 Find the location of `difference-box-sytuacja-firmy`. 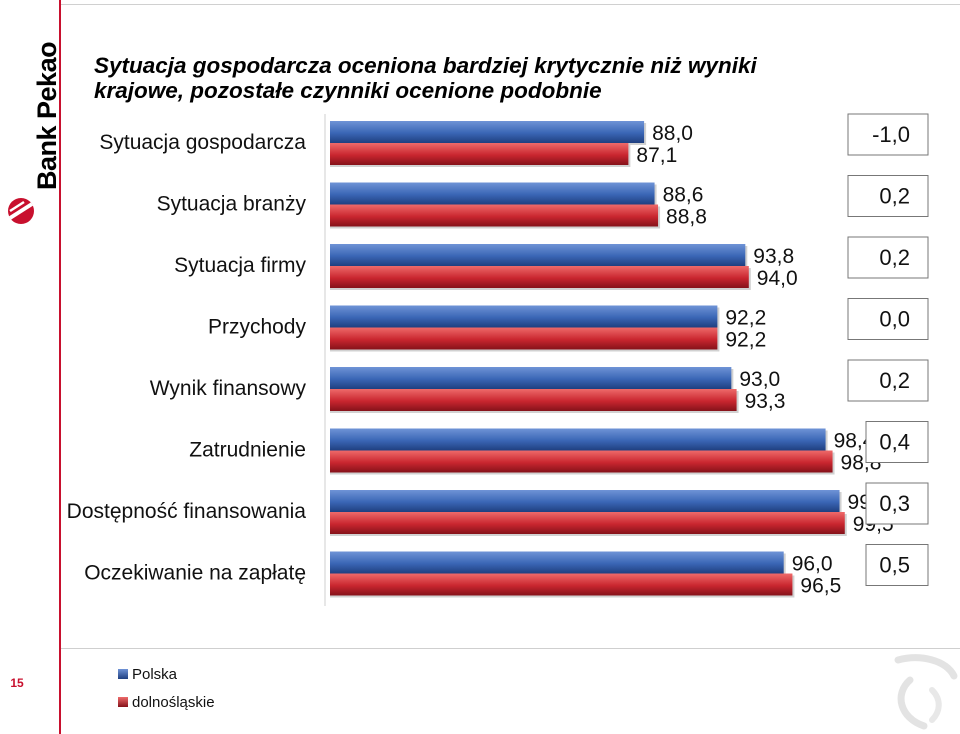

difference-box-sytuacja-firmy is located at coordinates (888, 257).